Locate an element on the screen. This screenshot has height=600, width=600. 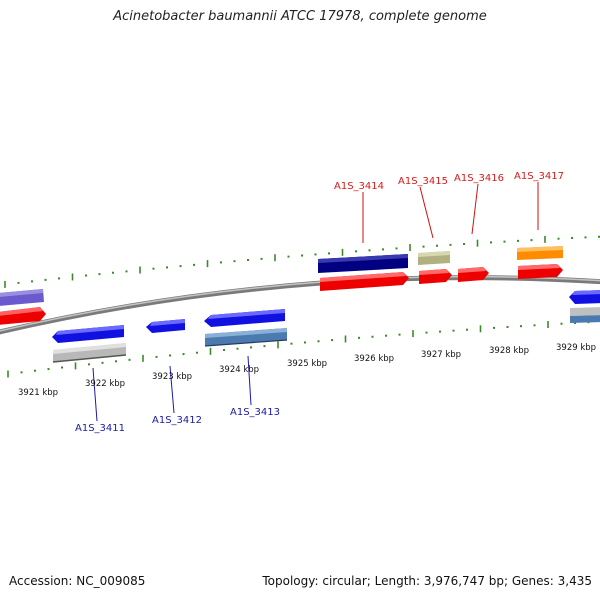
gene-block-A1S-3417-a is located at coordinates (540, 253).